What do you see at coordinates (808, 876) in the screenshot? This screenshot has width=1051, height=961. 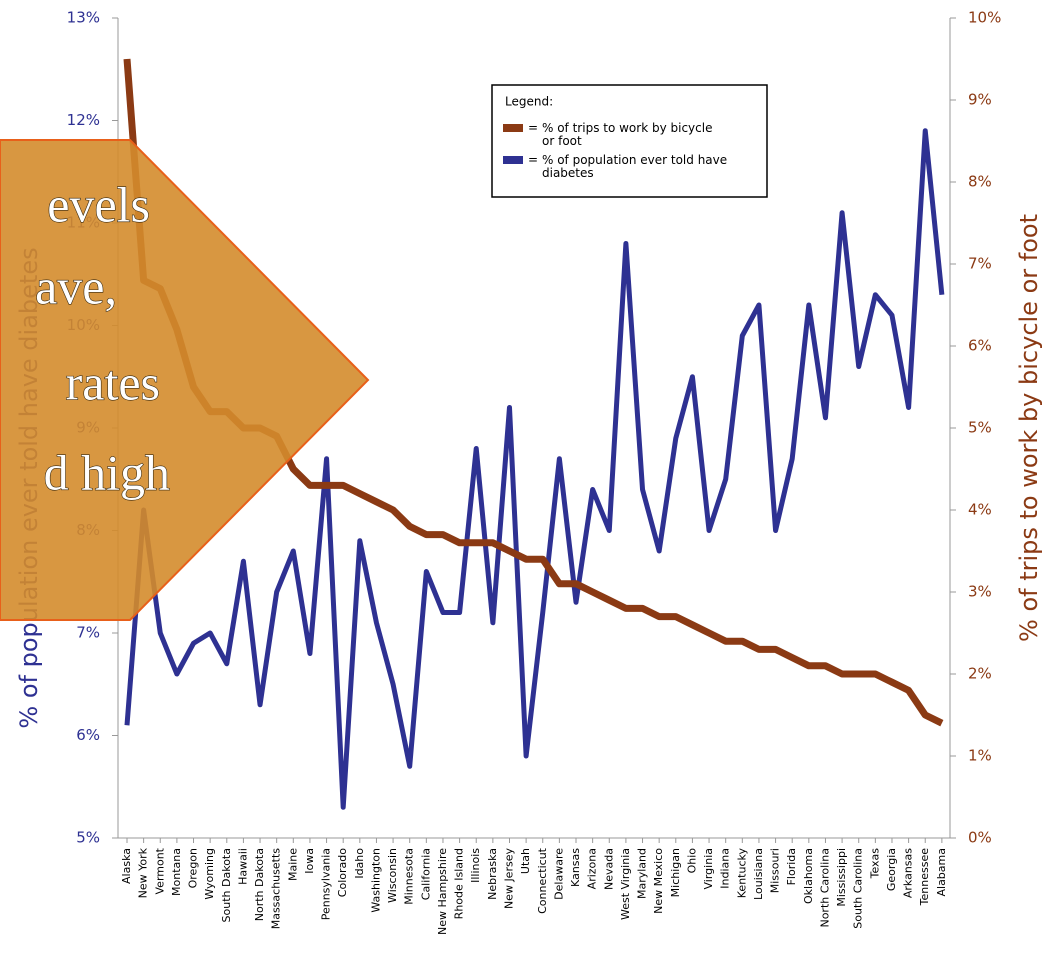 I see `x-tick-label: Oklahoma` at bounding box center [808, 876].